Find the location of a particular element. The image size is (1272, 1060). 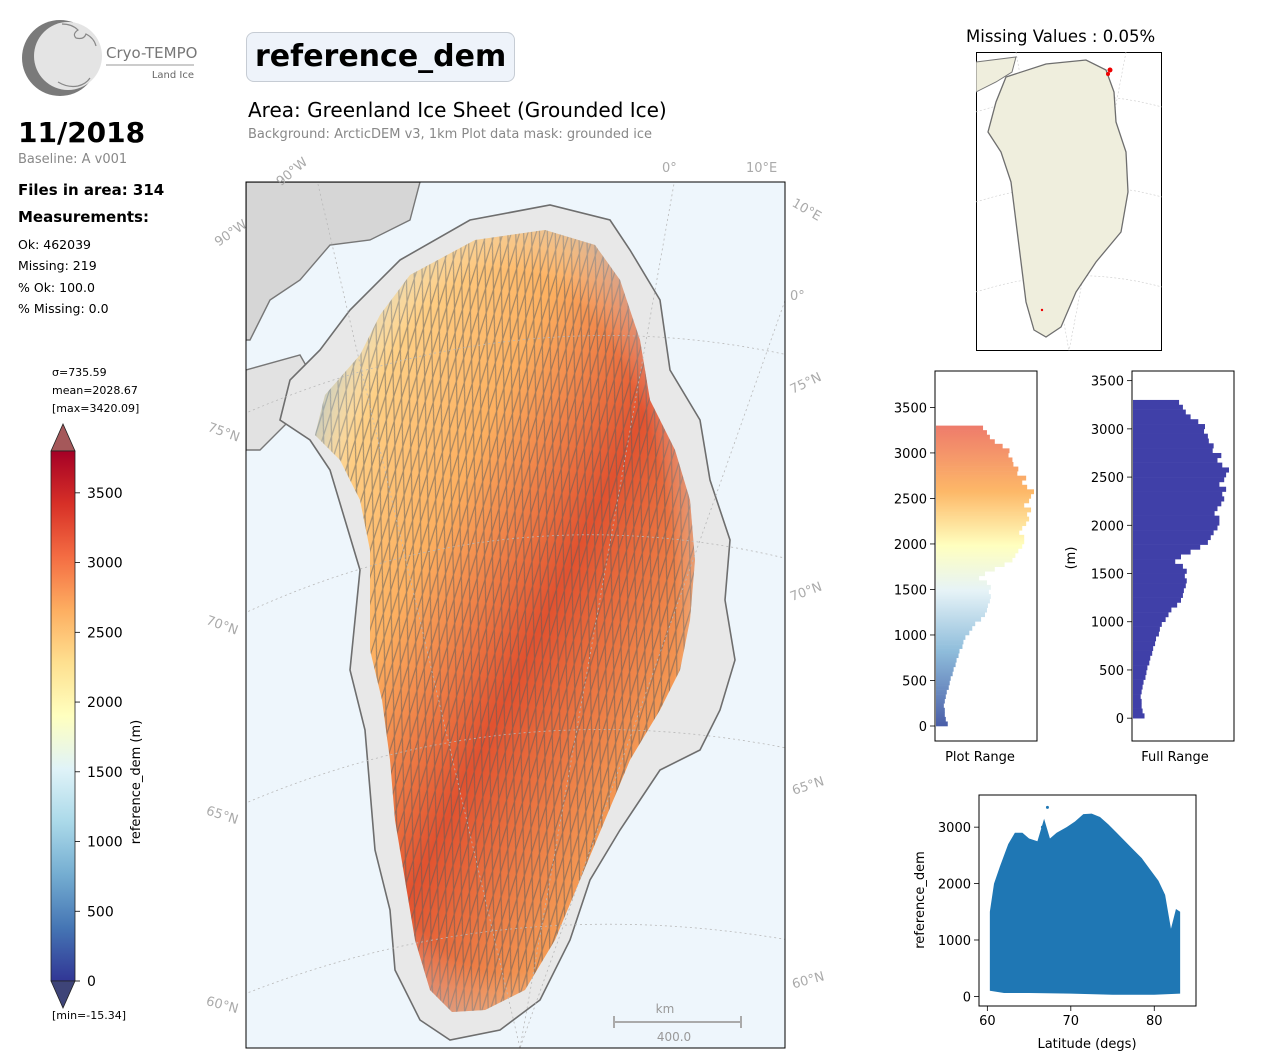

missing-values-map is located at coordinates (1069, 201).